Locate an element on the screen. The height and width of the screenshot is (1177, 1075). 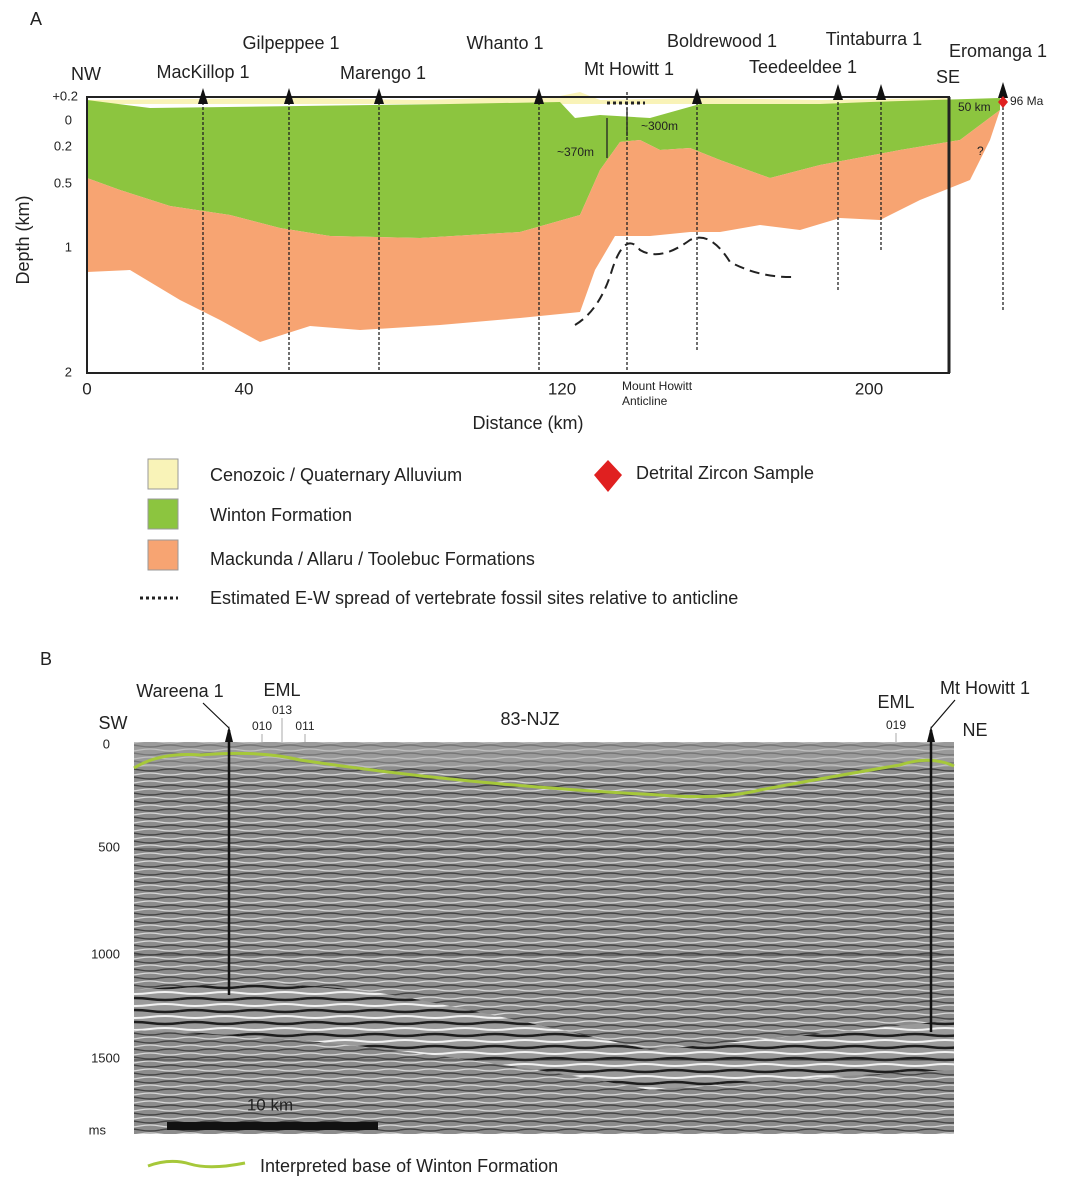
legend-label: Mackunda / Allaru / Toolebuc Formations is located at coordinates (372, 559).